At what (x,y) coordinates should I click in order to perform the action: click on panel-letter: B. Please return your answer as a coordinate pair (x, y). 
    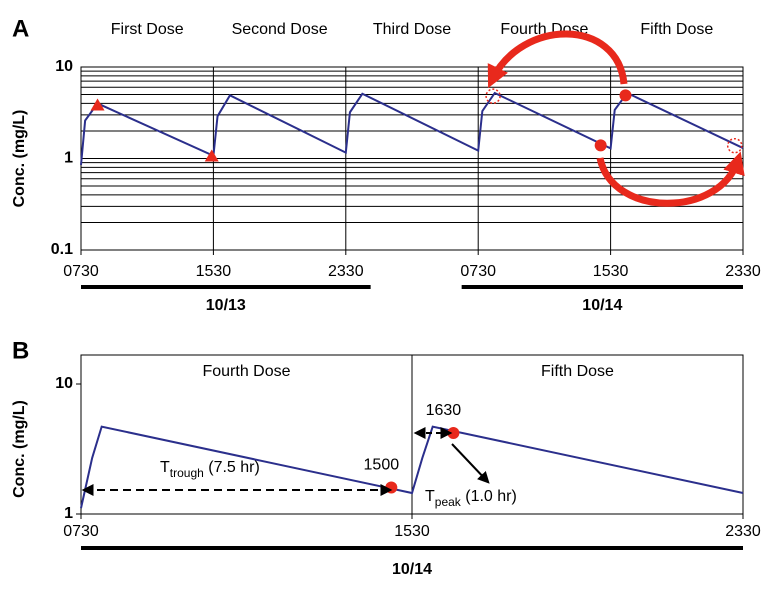
    Looking at the image, I should click on (20, 350).